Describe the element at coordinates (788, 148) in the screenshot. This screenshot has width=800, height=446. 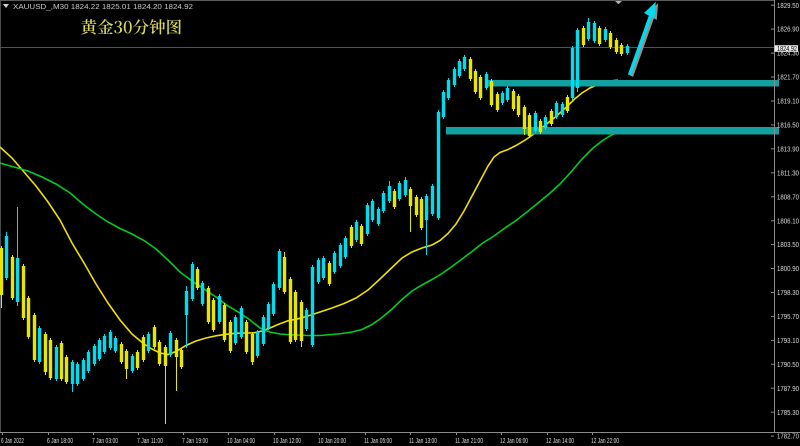
I see `svg-text: 1813.90` at that location.